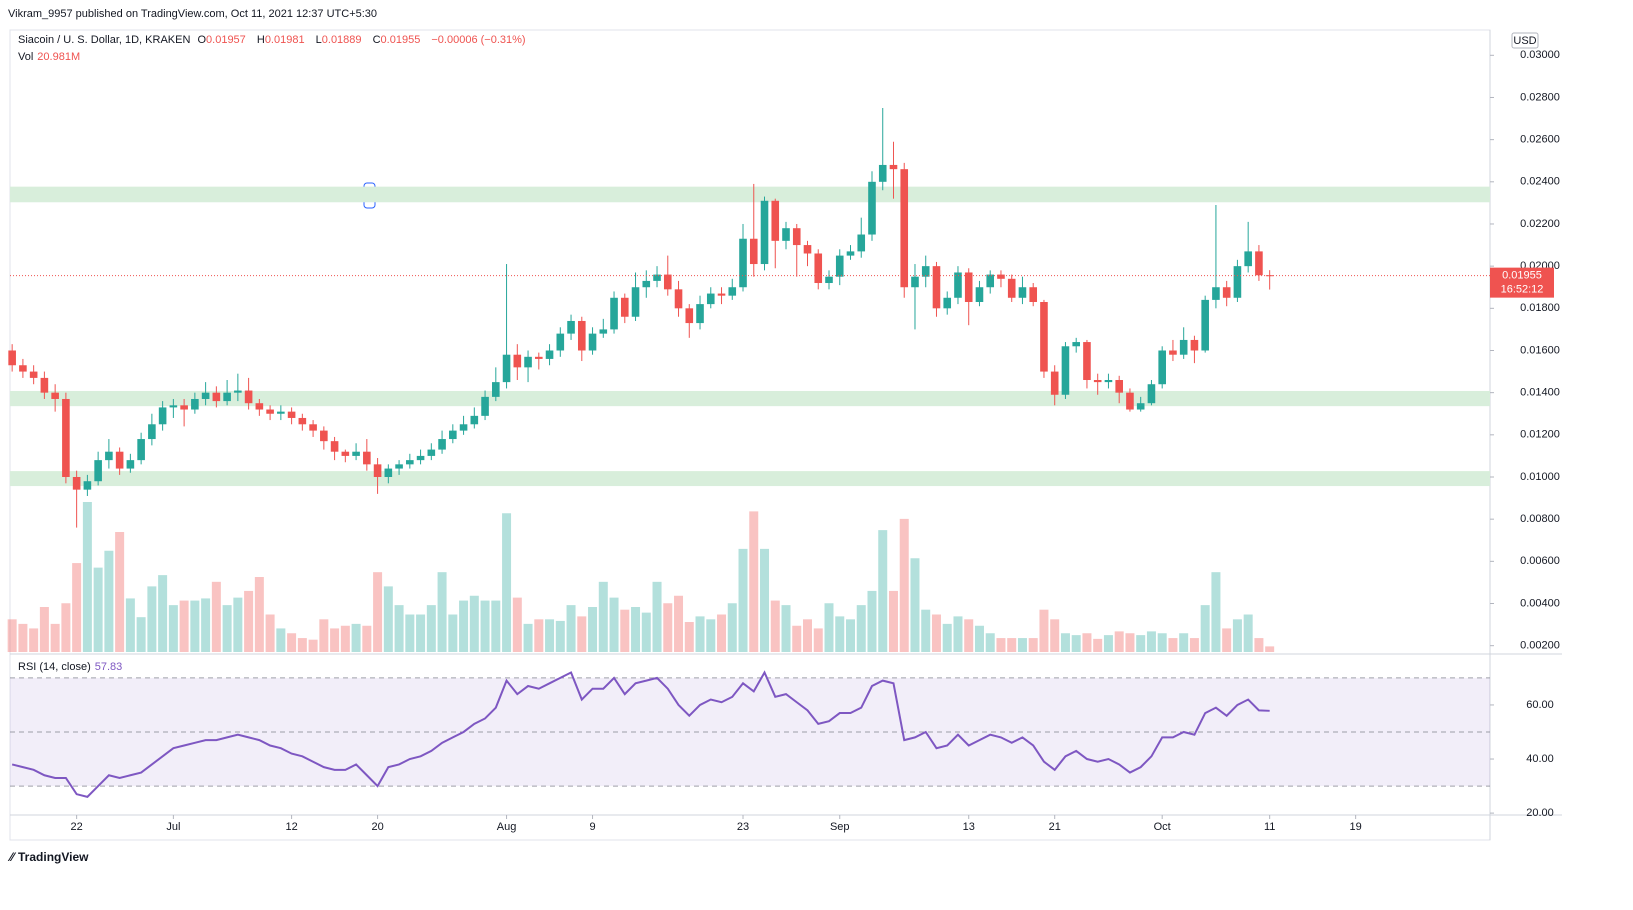  I want to click on x-tick-label: 11, so click(1269, 827).